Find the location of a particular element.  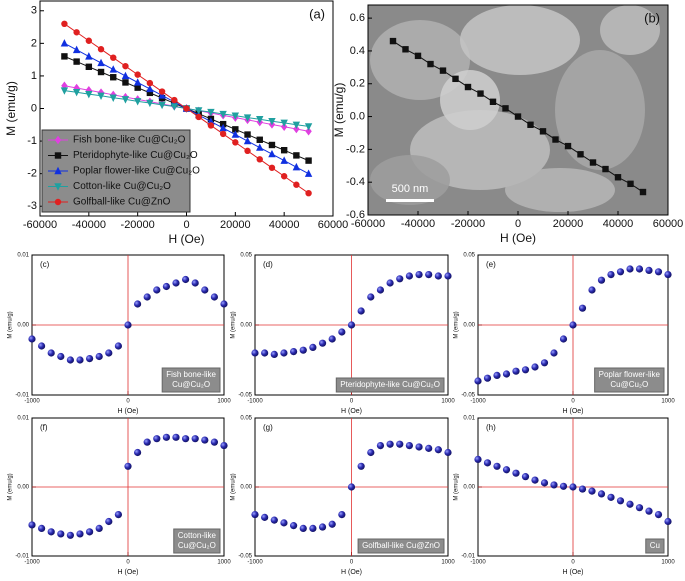

annotation-box: Golfball-like Cu@ZnO is located at coordinates (401, 546).